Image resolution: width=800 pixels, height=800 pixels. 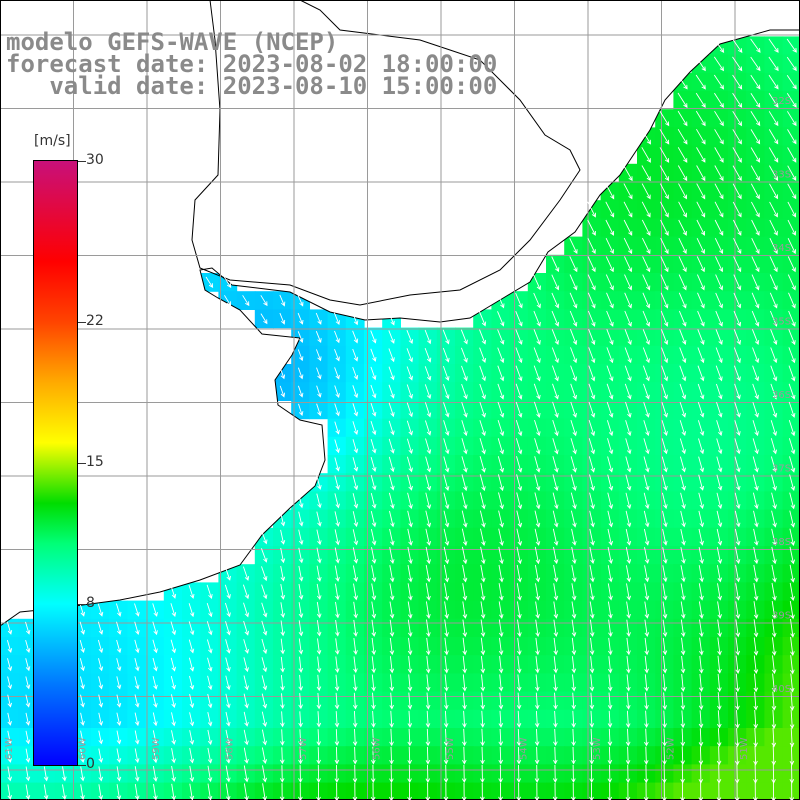 I want to click on wind-cell, so click(x=791, y=482).